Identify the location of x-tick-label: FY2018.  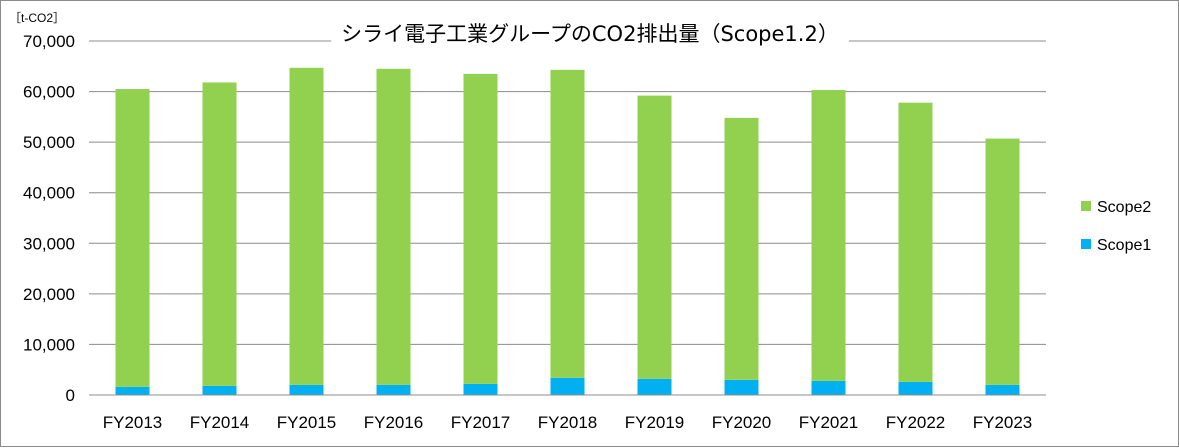
(568, 422).